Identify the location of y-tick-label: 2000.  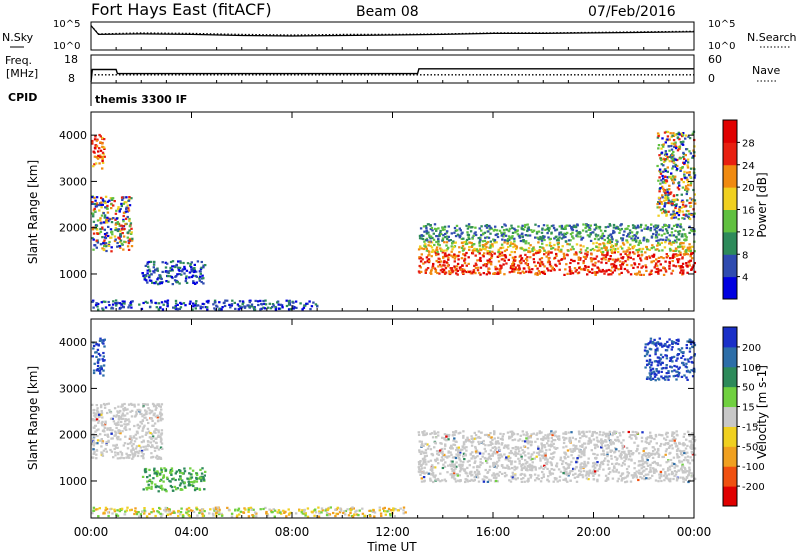
(73, 228).